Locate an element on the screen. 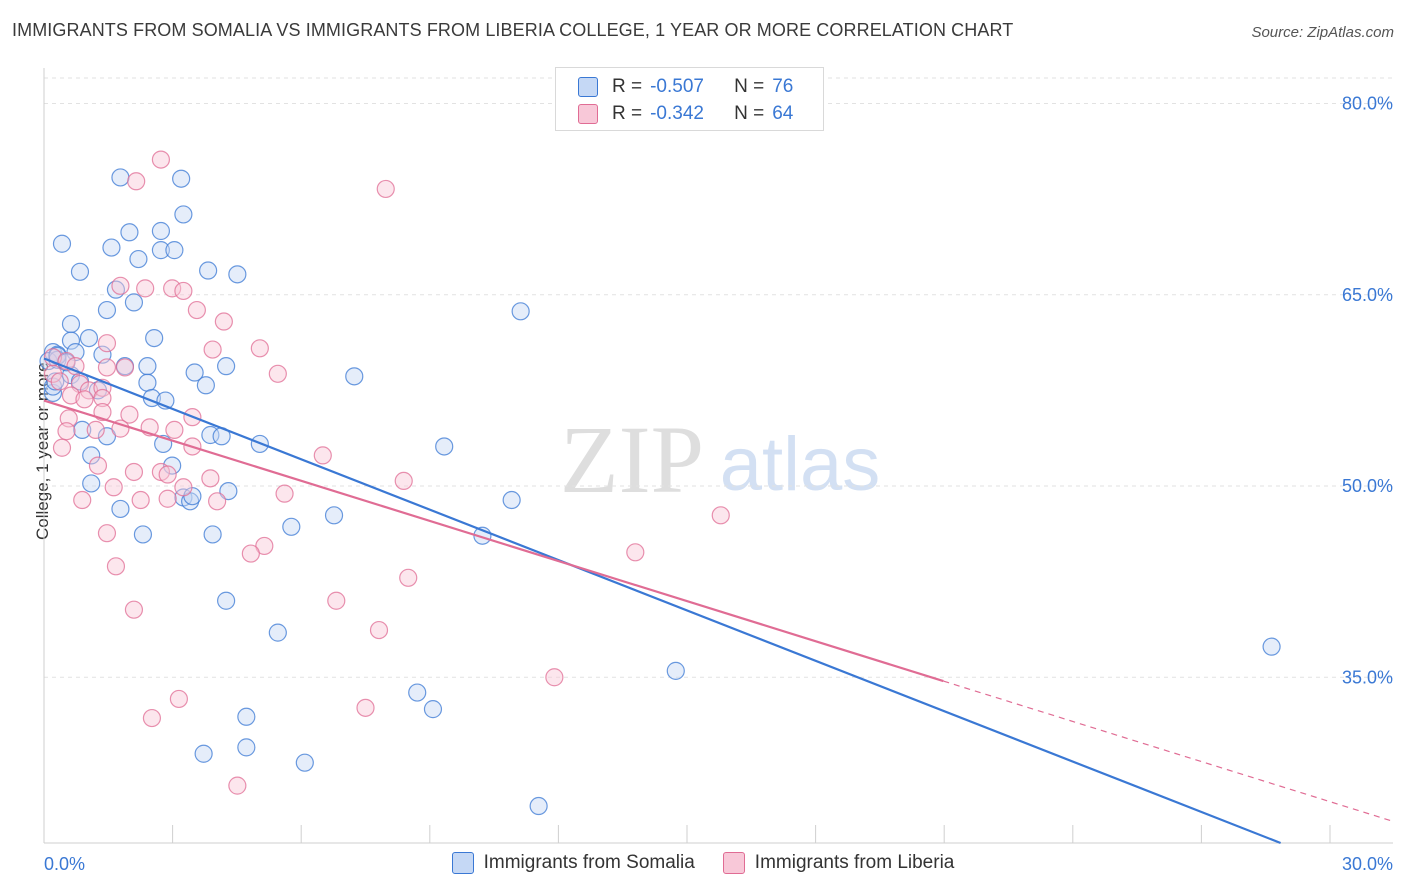 The height and width of the screenshot is (892, 1406). y-tick-label: 65.0% is located at coordinates (1367, 295).